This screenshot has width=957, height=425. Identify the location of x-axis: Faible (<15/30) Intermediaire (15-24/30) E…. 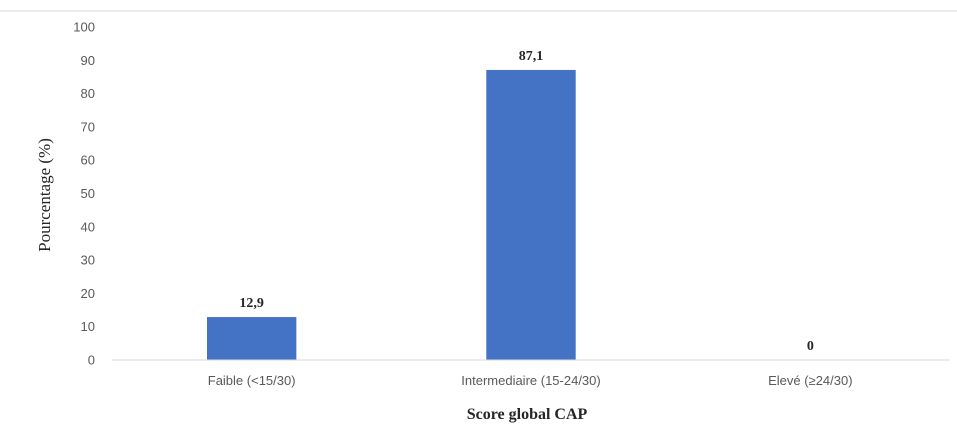
(530, 380).